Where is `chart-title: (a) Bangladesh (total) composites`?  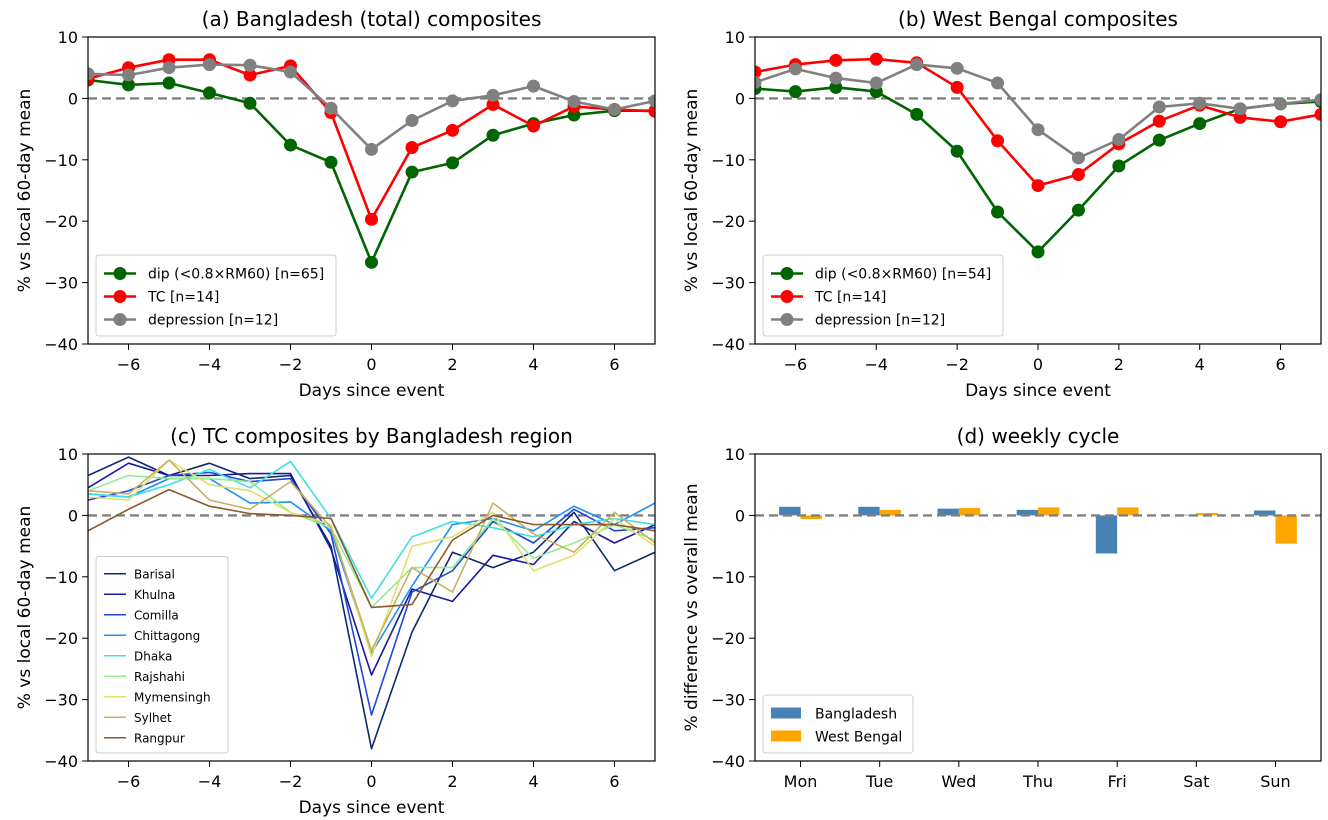
chart-title: (a) Bangladesh (total) composites is located at coordinates (372, 19).